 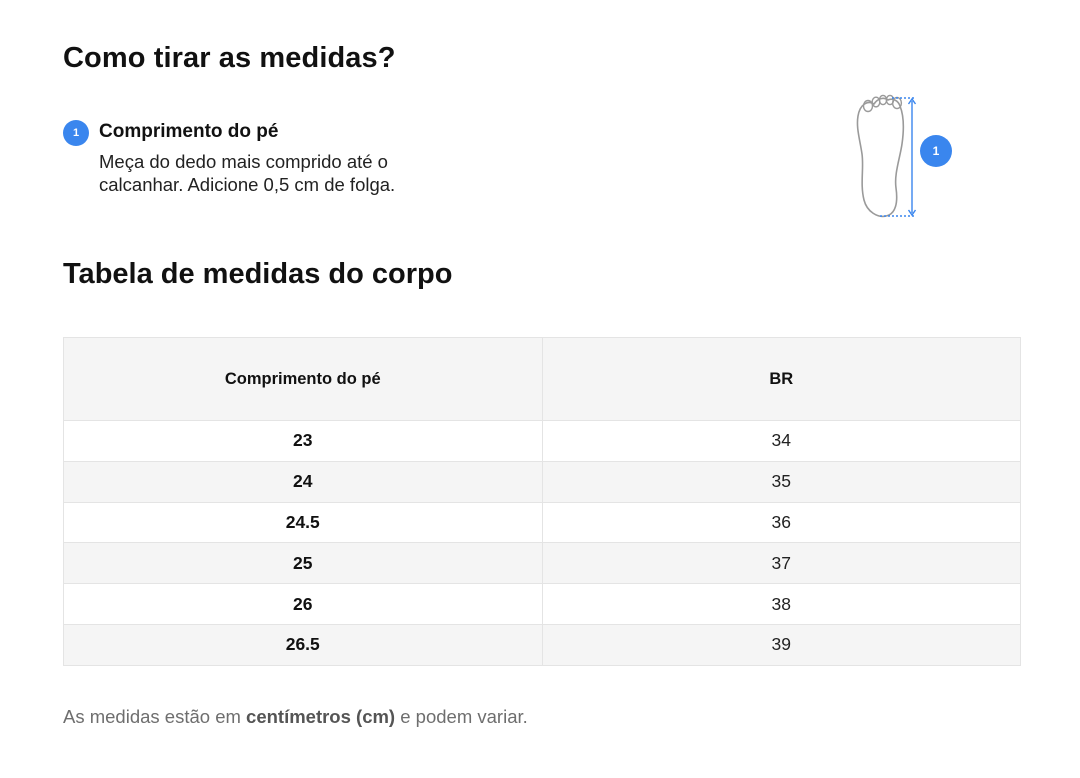 I want to click on table-row: 26 38, so click(x=542, y=604).